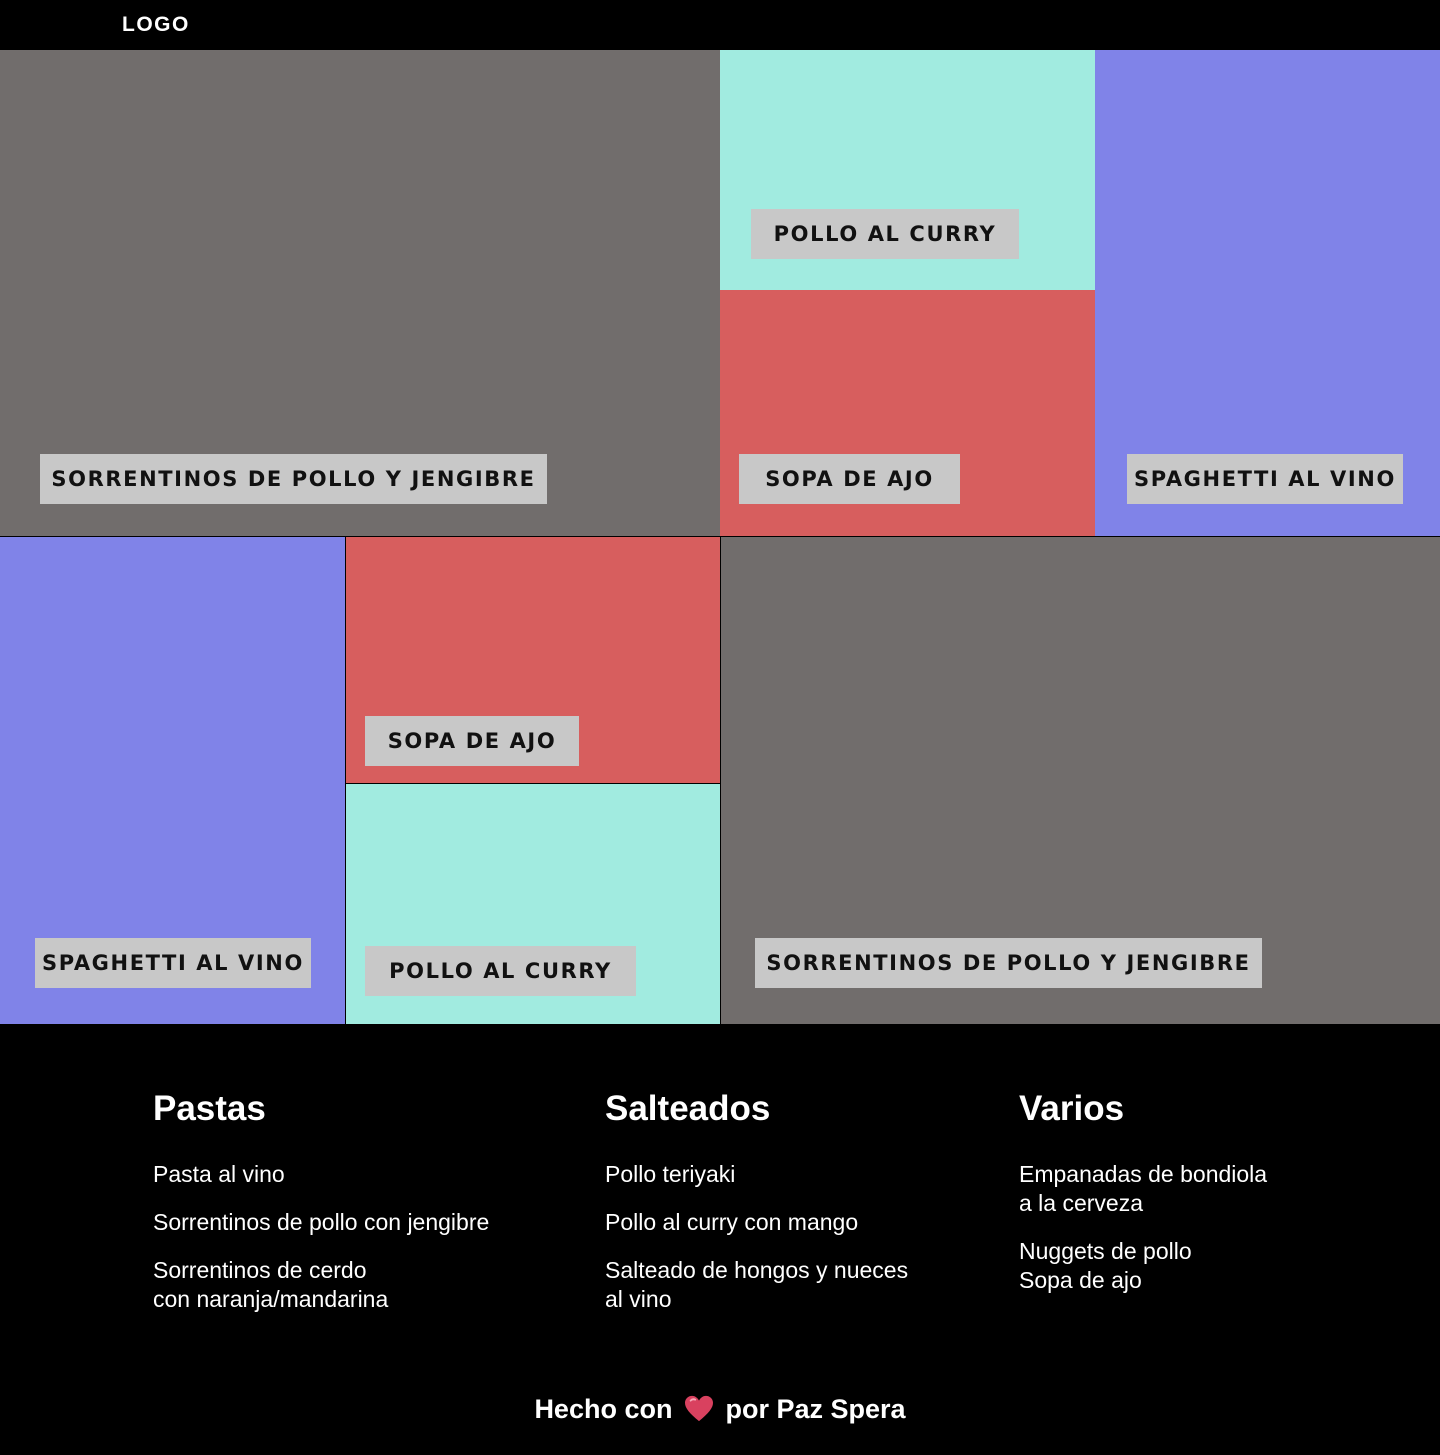 This screenshot has height=1455, width=1440. What do you see at coordinates (720, 25) in the screenshot?
I see `header: LOGO` at bounding box center [720, 25].